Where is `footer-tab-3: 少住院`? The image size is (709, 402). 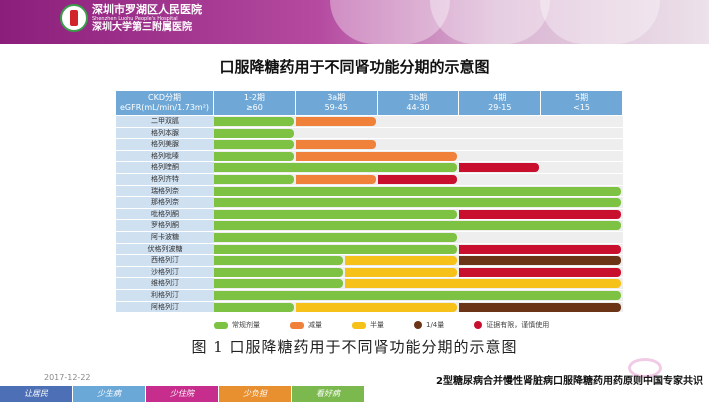 footer-tab-3: 少住院 is located at coordinates (182, 394).